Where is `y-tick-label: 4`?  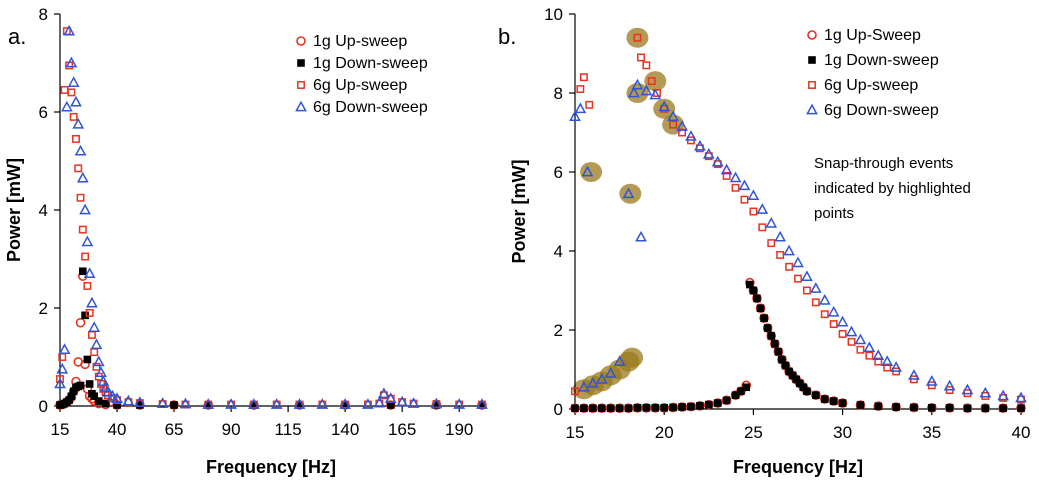 y-tick-label: 4 is located at coordinates (43, 210).